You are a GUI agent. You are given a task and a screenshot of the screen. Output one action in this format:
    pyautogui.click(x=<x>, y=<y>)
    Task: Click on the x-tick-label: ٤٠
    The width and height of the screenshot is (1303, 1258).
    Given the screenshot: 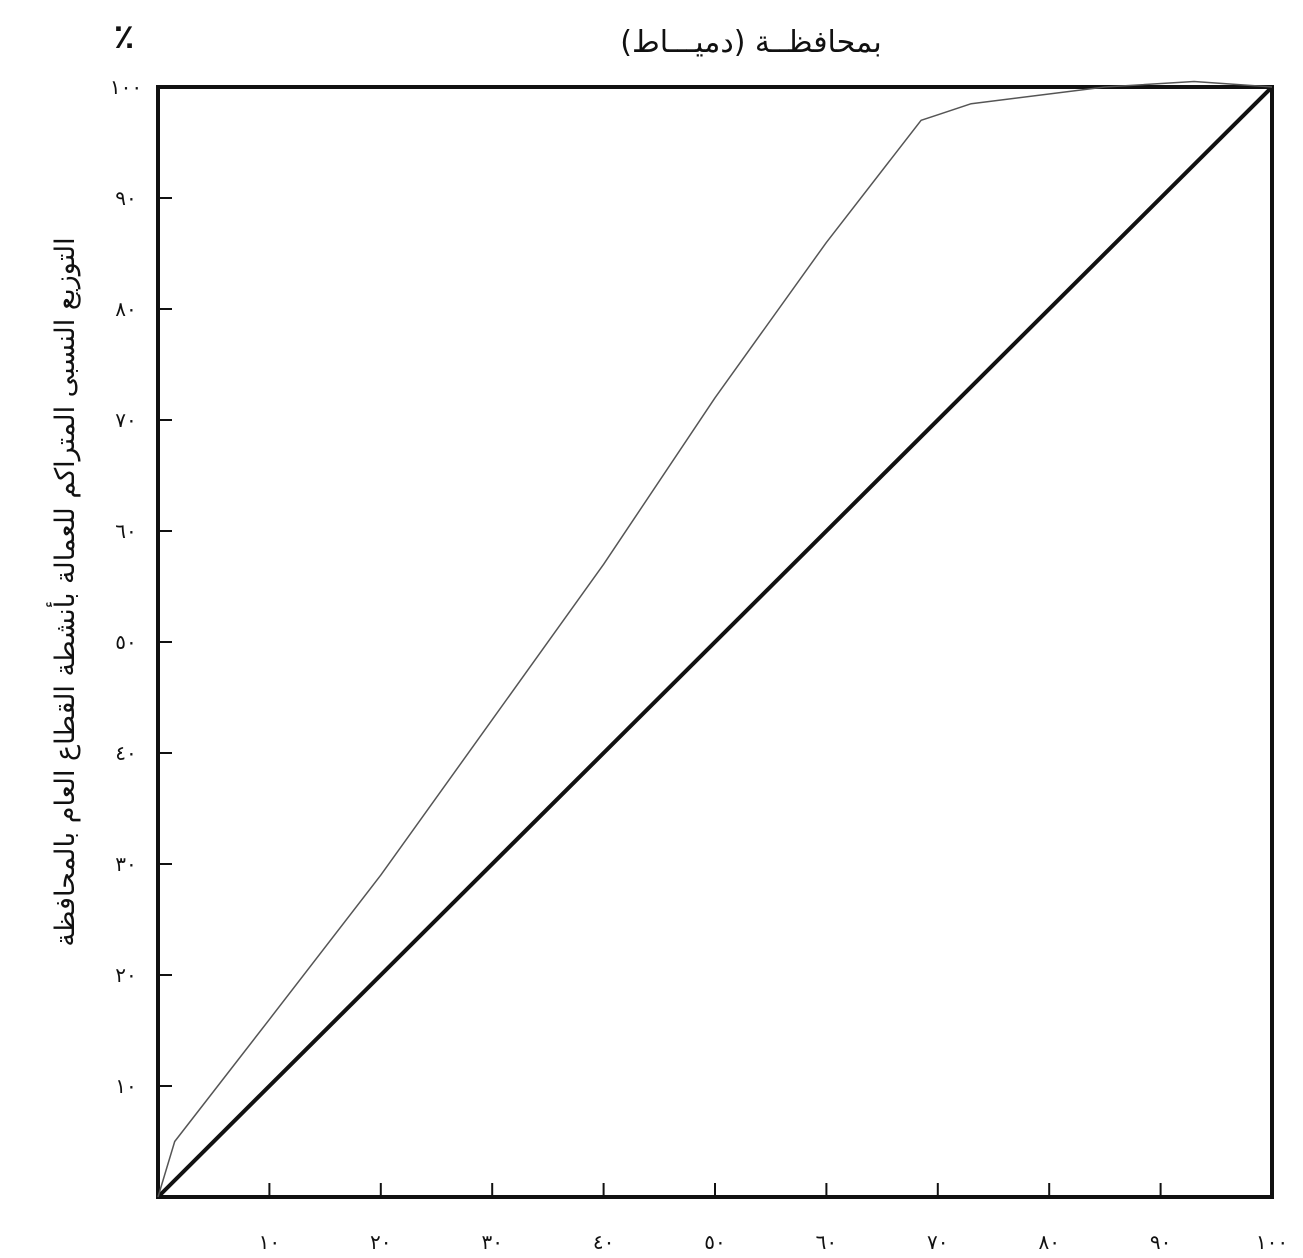 What is the action you would take?
    pyautogui.click(x=603, y=1242)
    